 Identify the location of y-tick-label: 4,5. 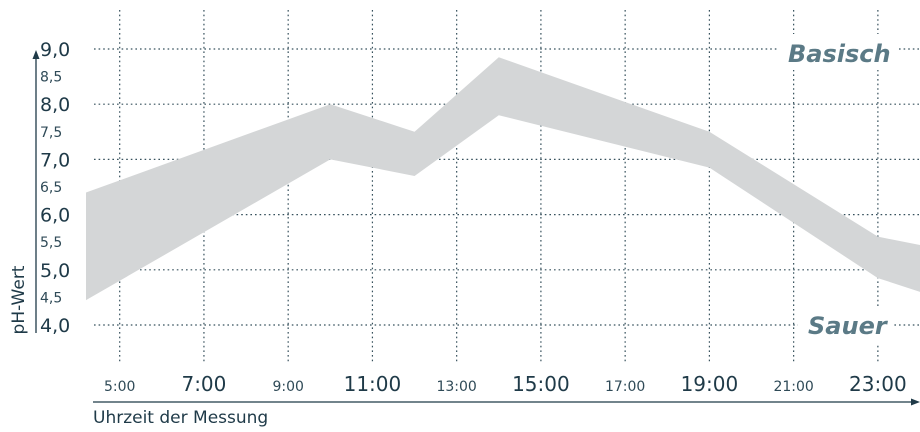
(51, 298).